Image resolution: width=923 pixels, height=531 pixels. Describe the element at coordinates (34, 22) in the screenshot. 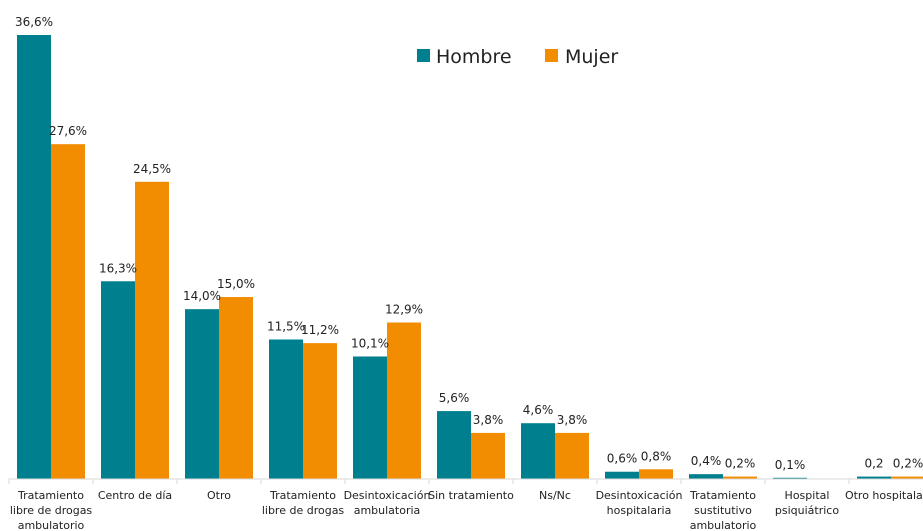

I see `value-label-hombre-0: 36,6%` at that location.